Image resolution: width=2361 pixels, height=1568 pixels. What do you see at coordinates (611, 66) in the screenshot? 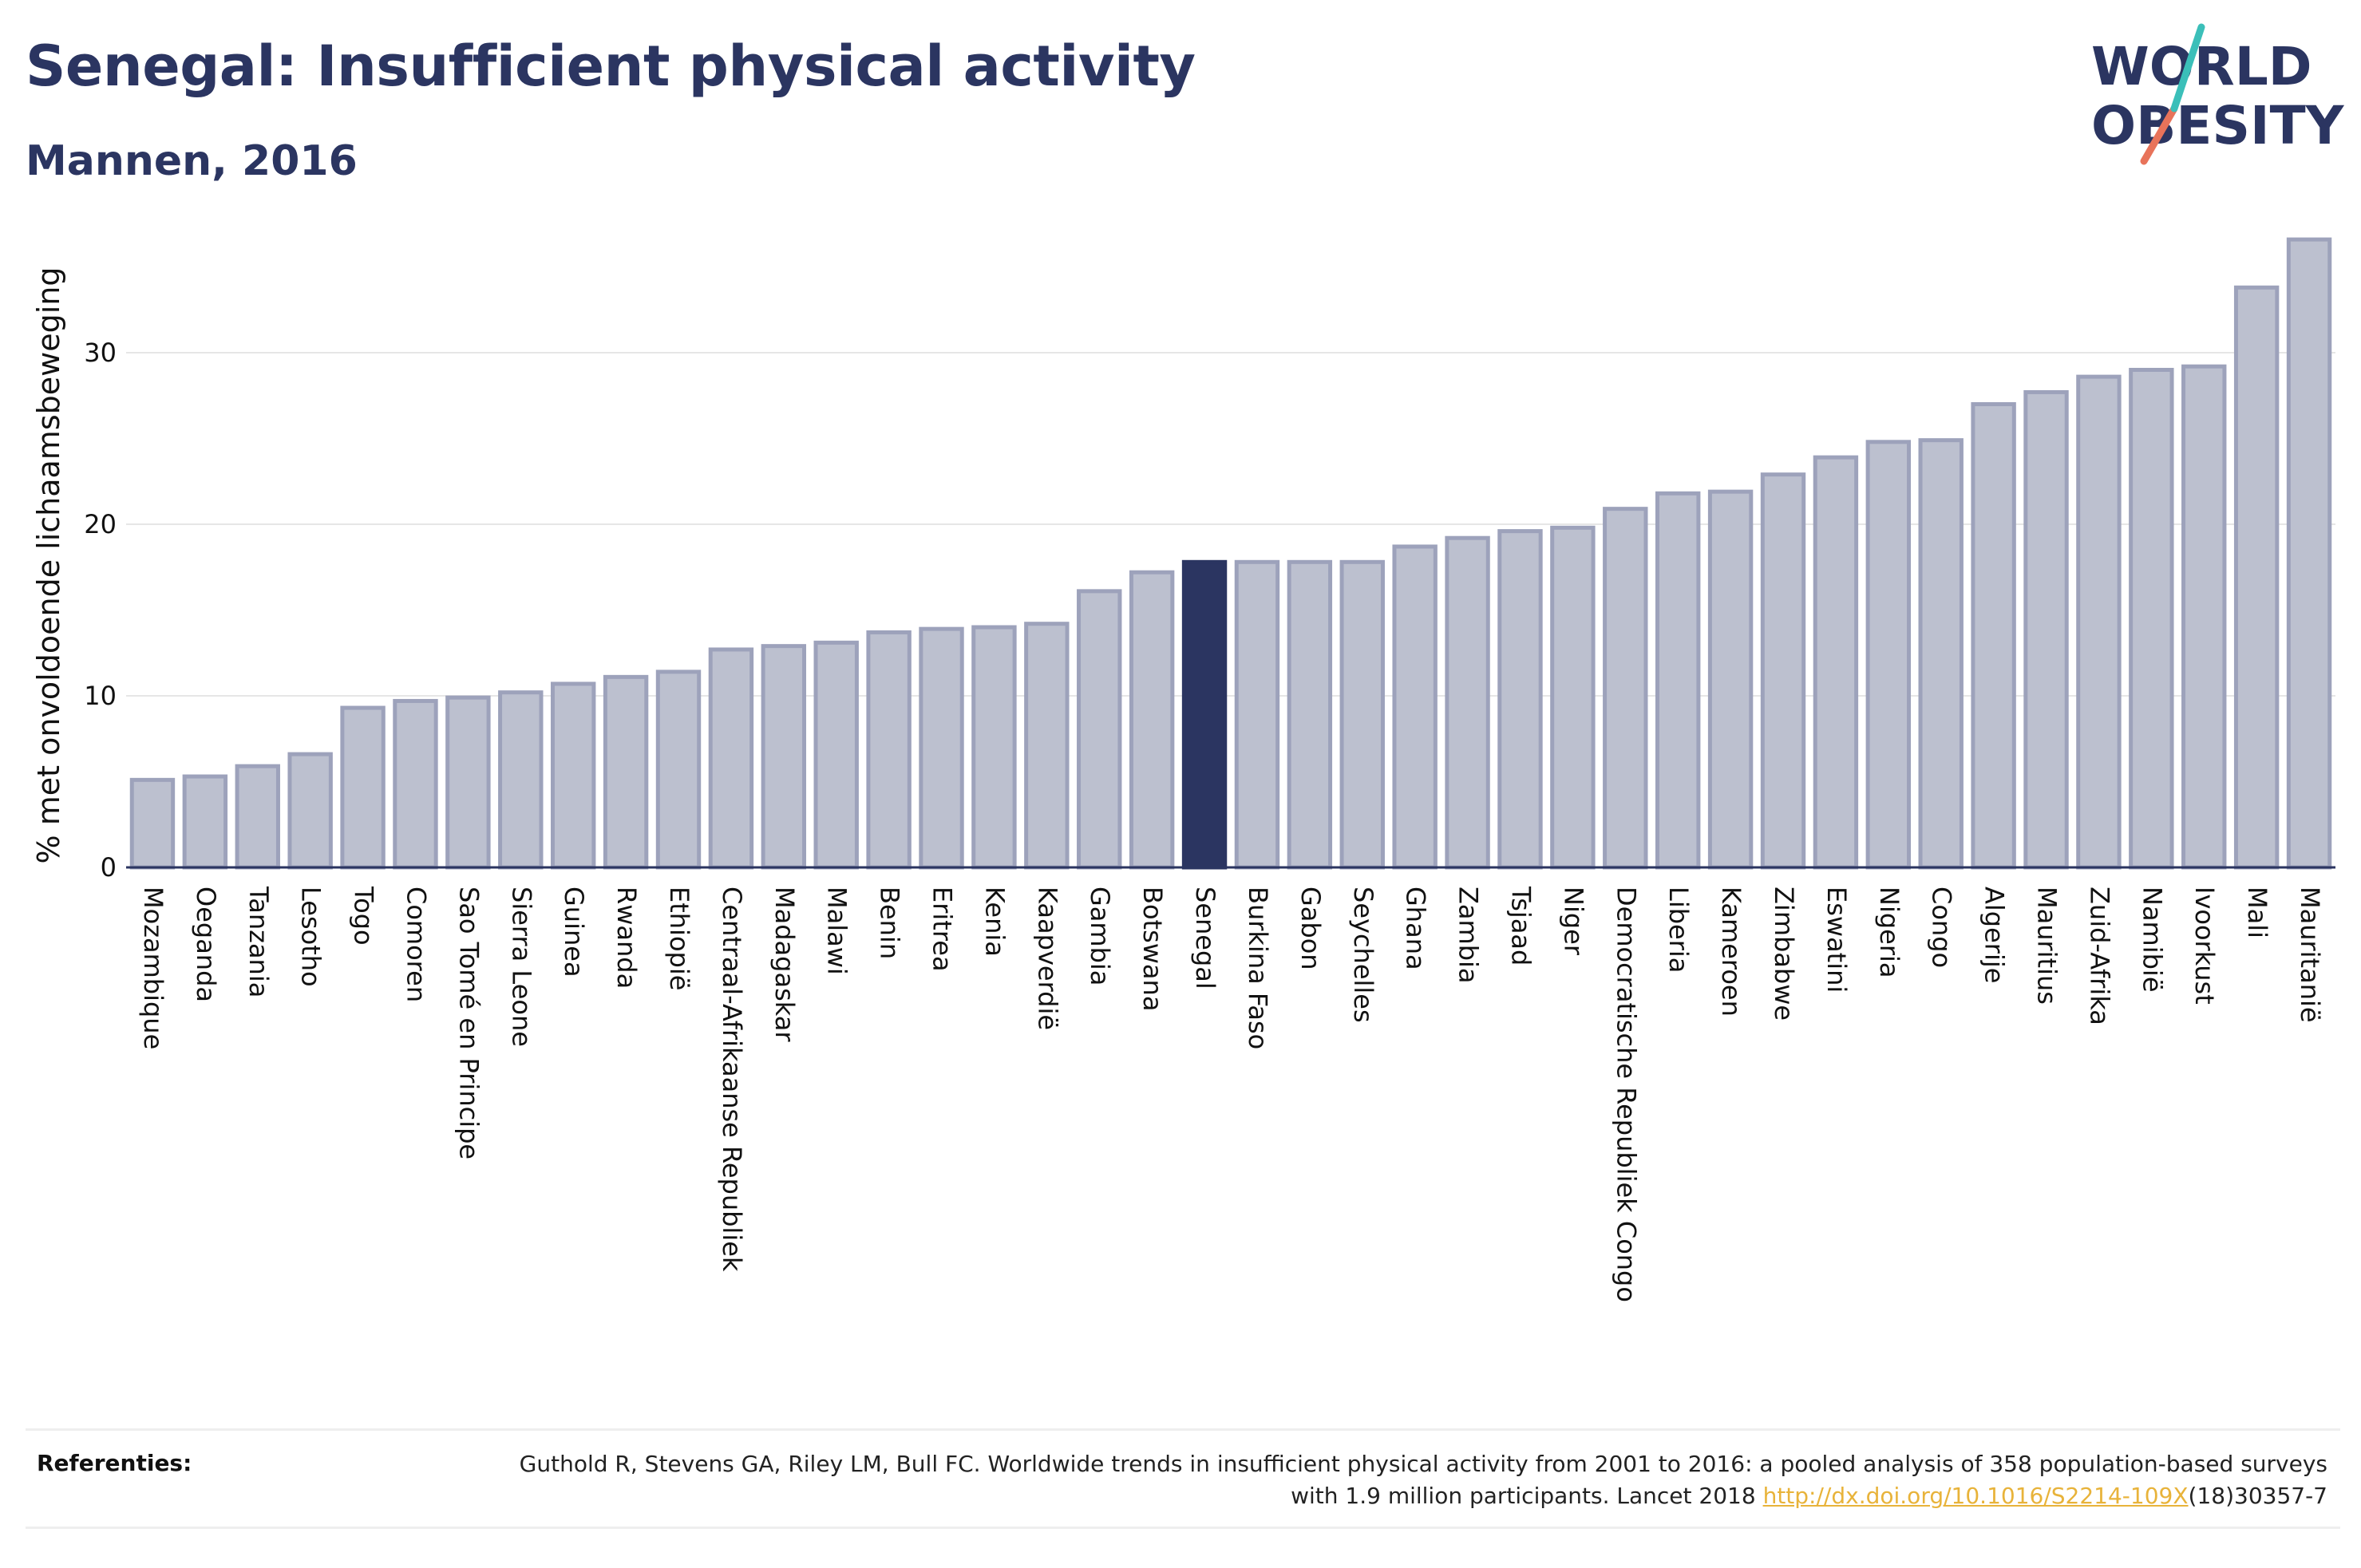
I see `chart-title: Senegal: Insufficient physical activity` at bounding box center [611, 66].